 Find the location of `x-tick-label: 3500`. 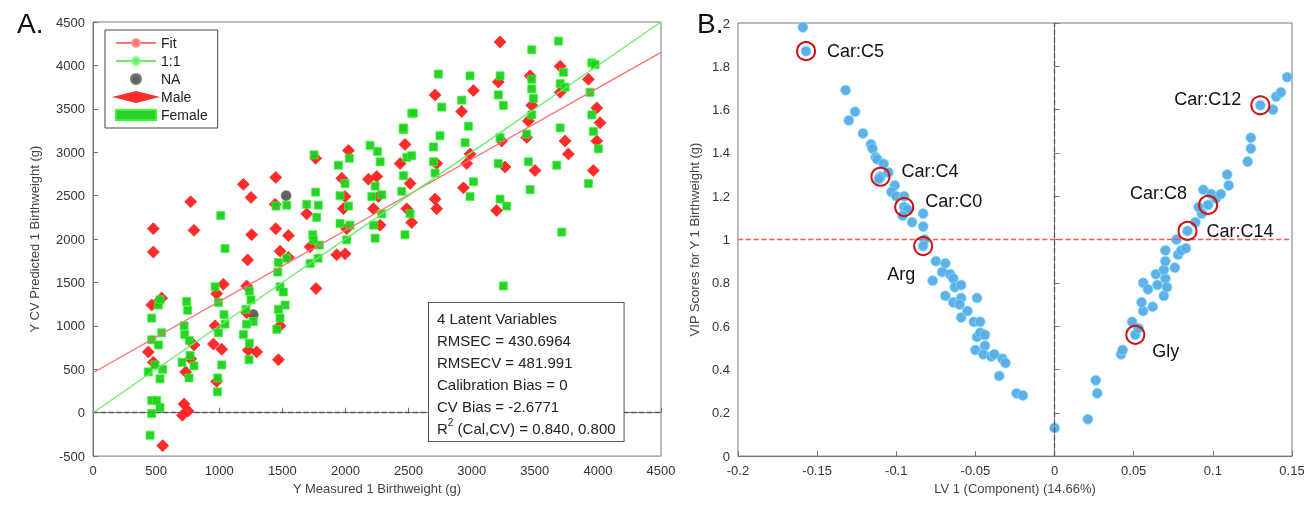

x-tick-label: 3500 is located at coordinates (535, 471).